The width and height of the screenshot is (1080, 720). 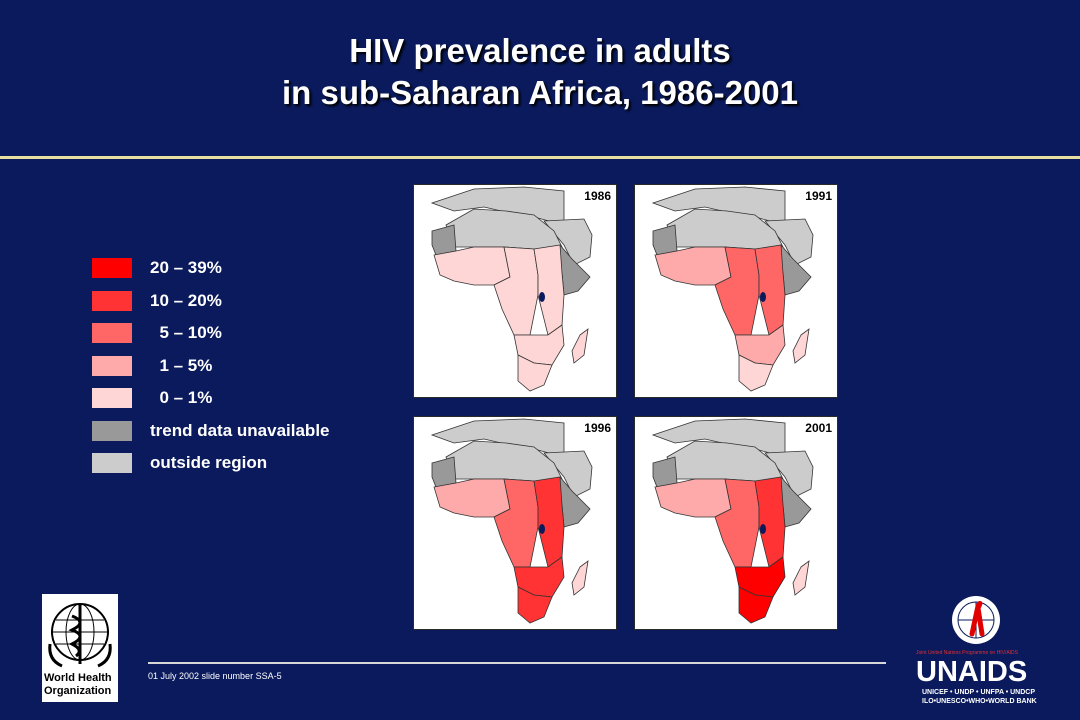 I want to click on map-year-label: 2001, so click(x=818, y=428).